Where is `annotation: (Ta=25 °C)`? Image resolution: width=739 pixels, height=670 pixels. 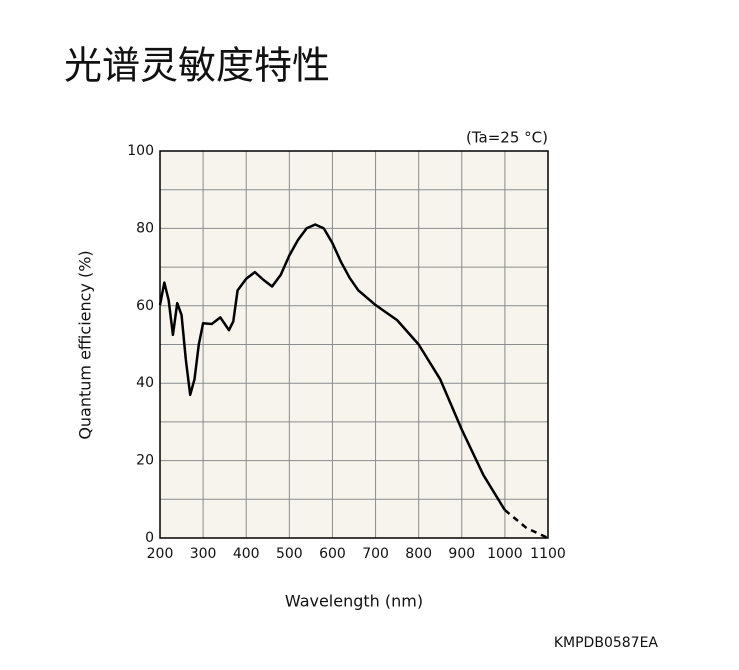 annotation: (Ta=25 °C) is located at coordinates (507, 138).